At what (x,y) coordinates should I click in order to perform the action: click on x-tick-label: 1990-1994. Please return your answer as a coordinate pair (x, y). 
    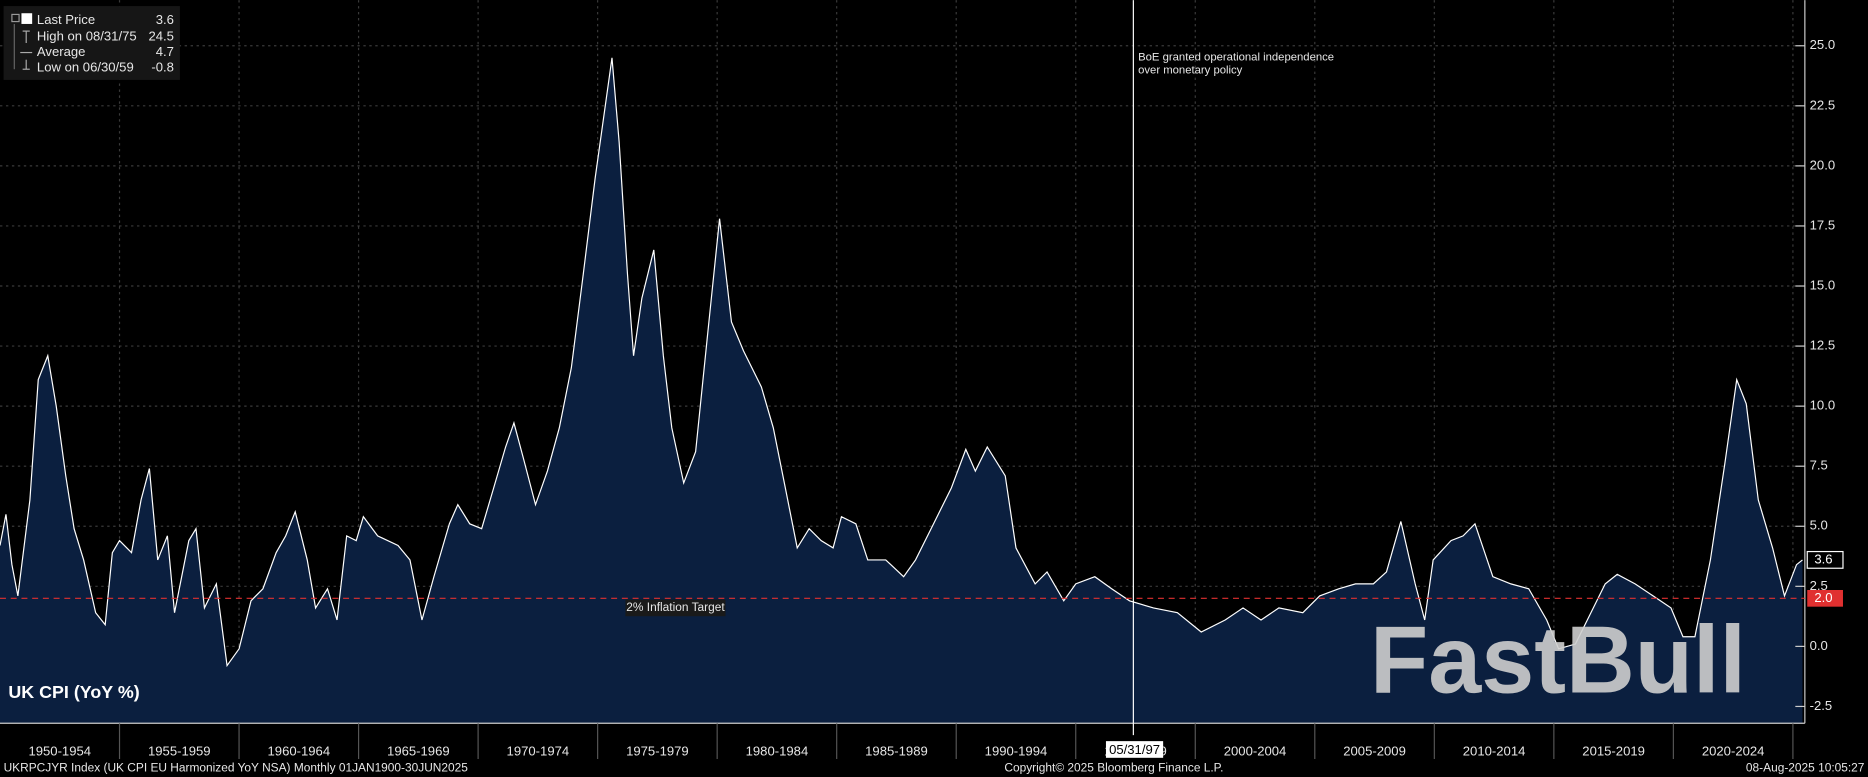
    Looking at the image, I should click on (1016, 750).